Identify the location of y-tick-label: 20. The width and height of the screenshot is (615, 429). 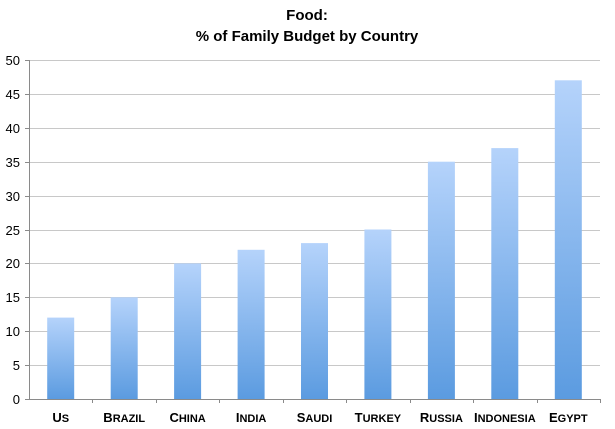
(13, 263).